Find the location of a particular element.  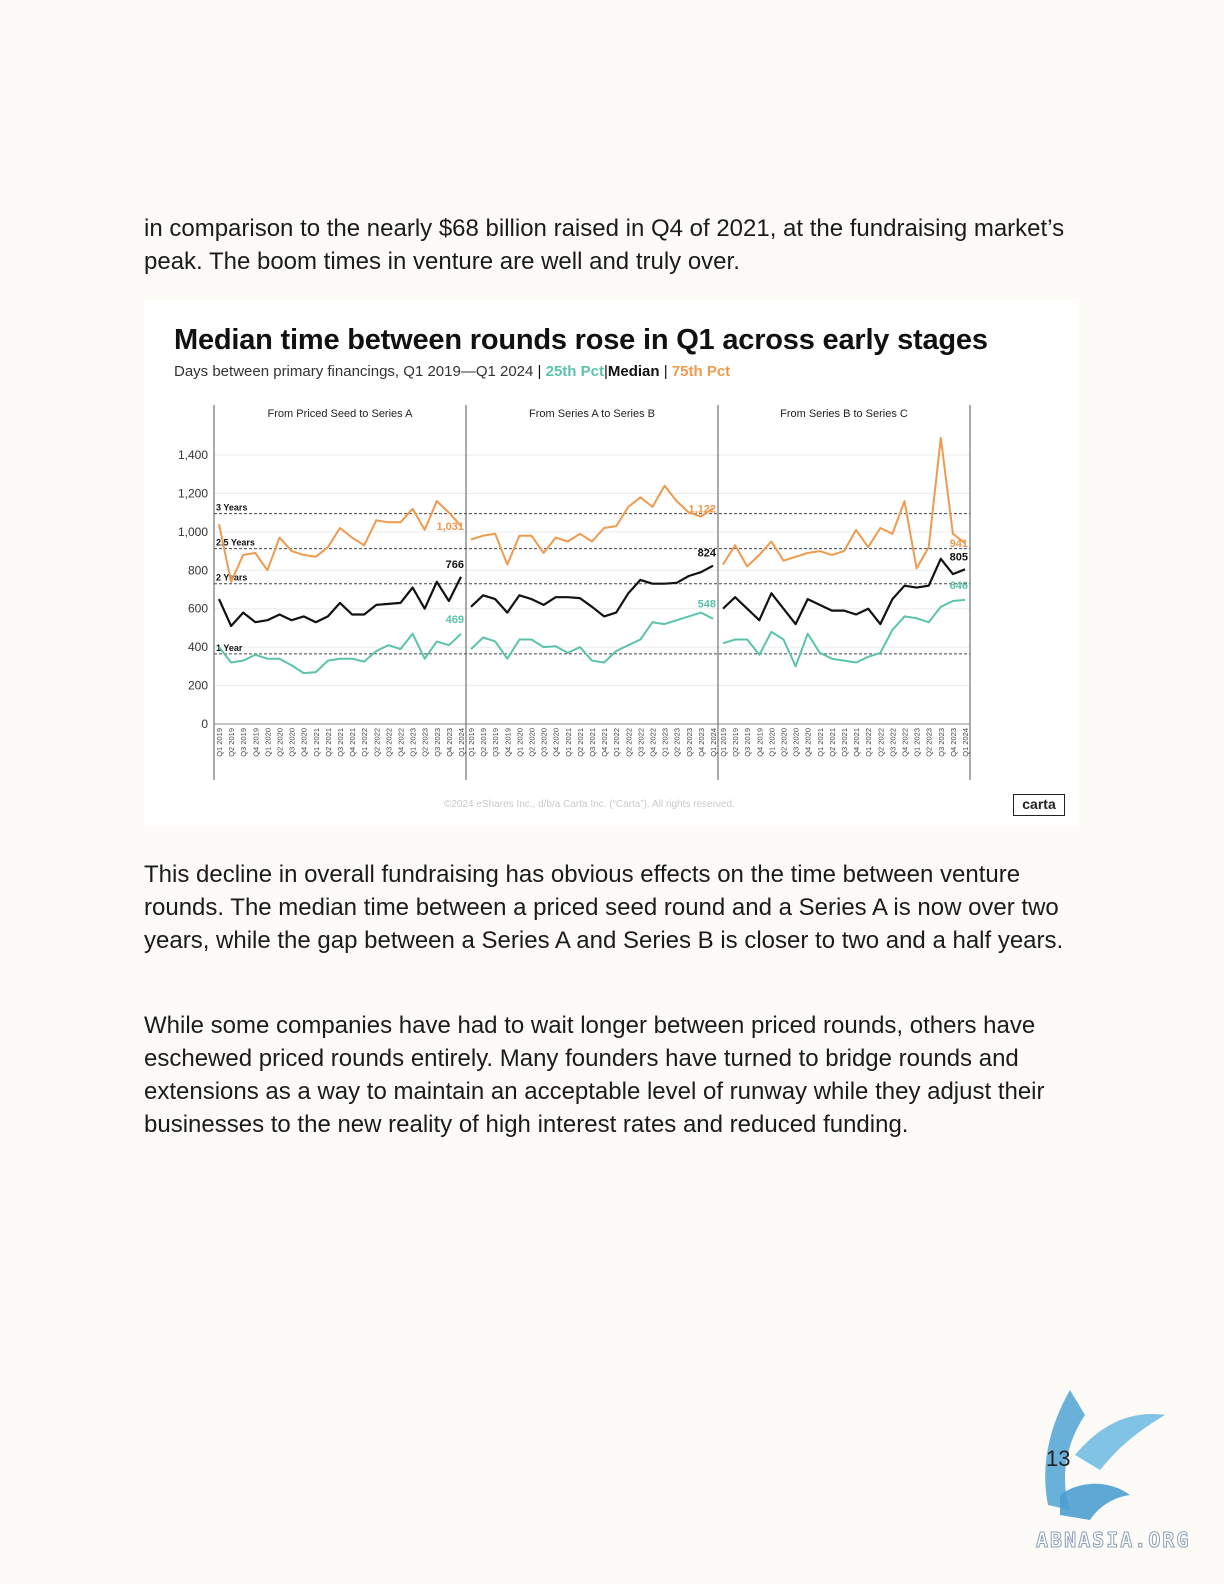

legend-median: Median is located at coordinates (633, 371).